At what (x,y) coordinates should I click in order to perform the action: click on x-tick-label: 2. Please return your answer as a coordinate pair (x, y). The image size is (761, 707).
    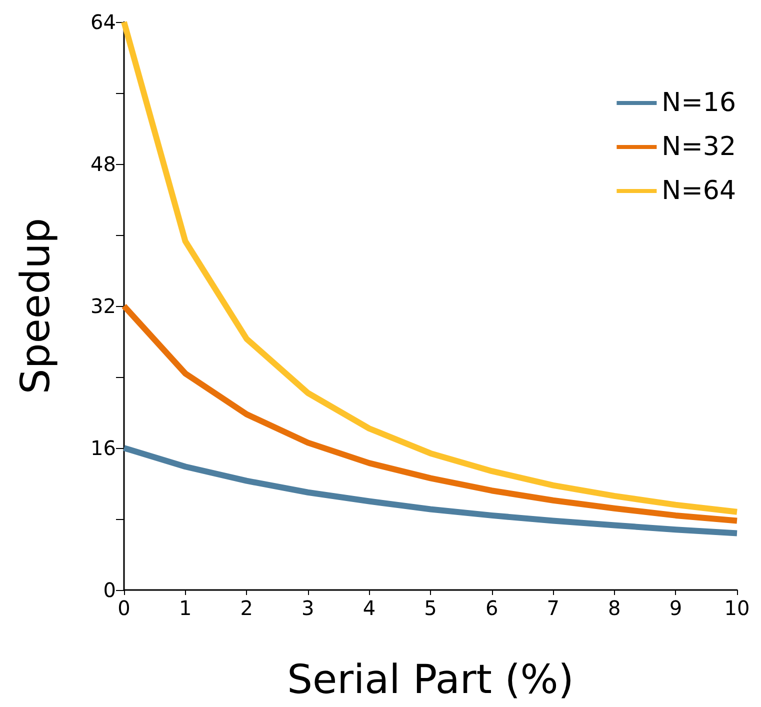
    Looking at the image, I should click on (246, 608).